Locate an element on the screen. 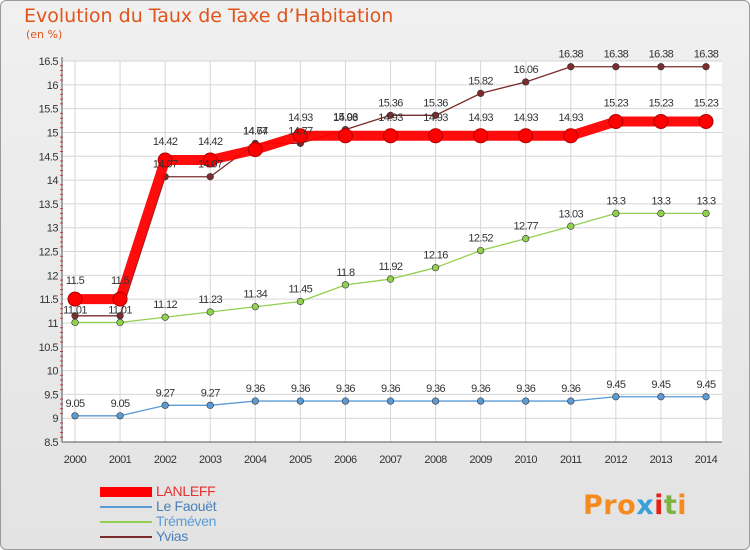  y-tick-label: 11.5 is located at coordinates (48, 300).